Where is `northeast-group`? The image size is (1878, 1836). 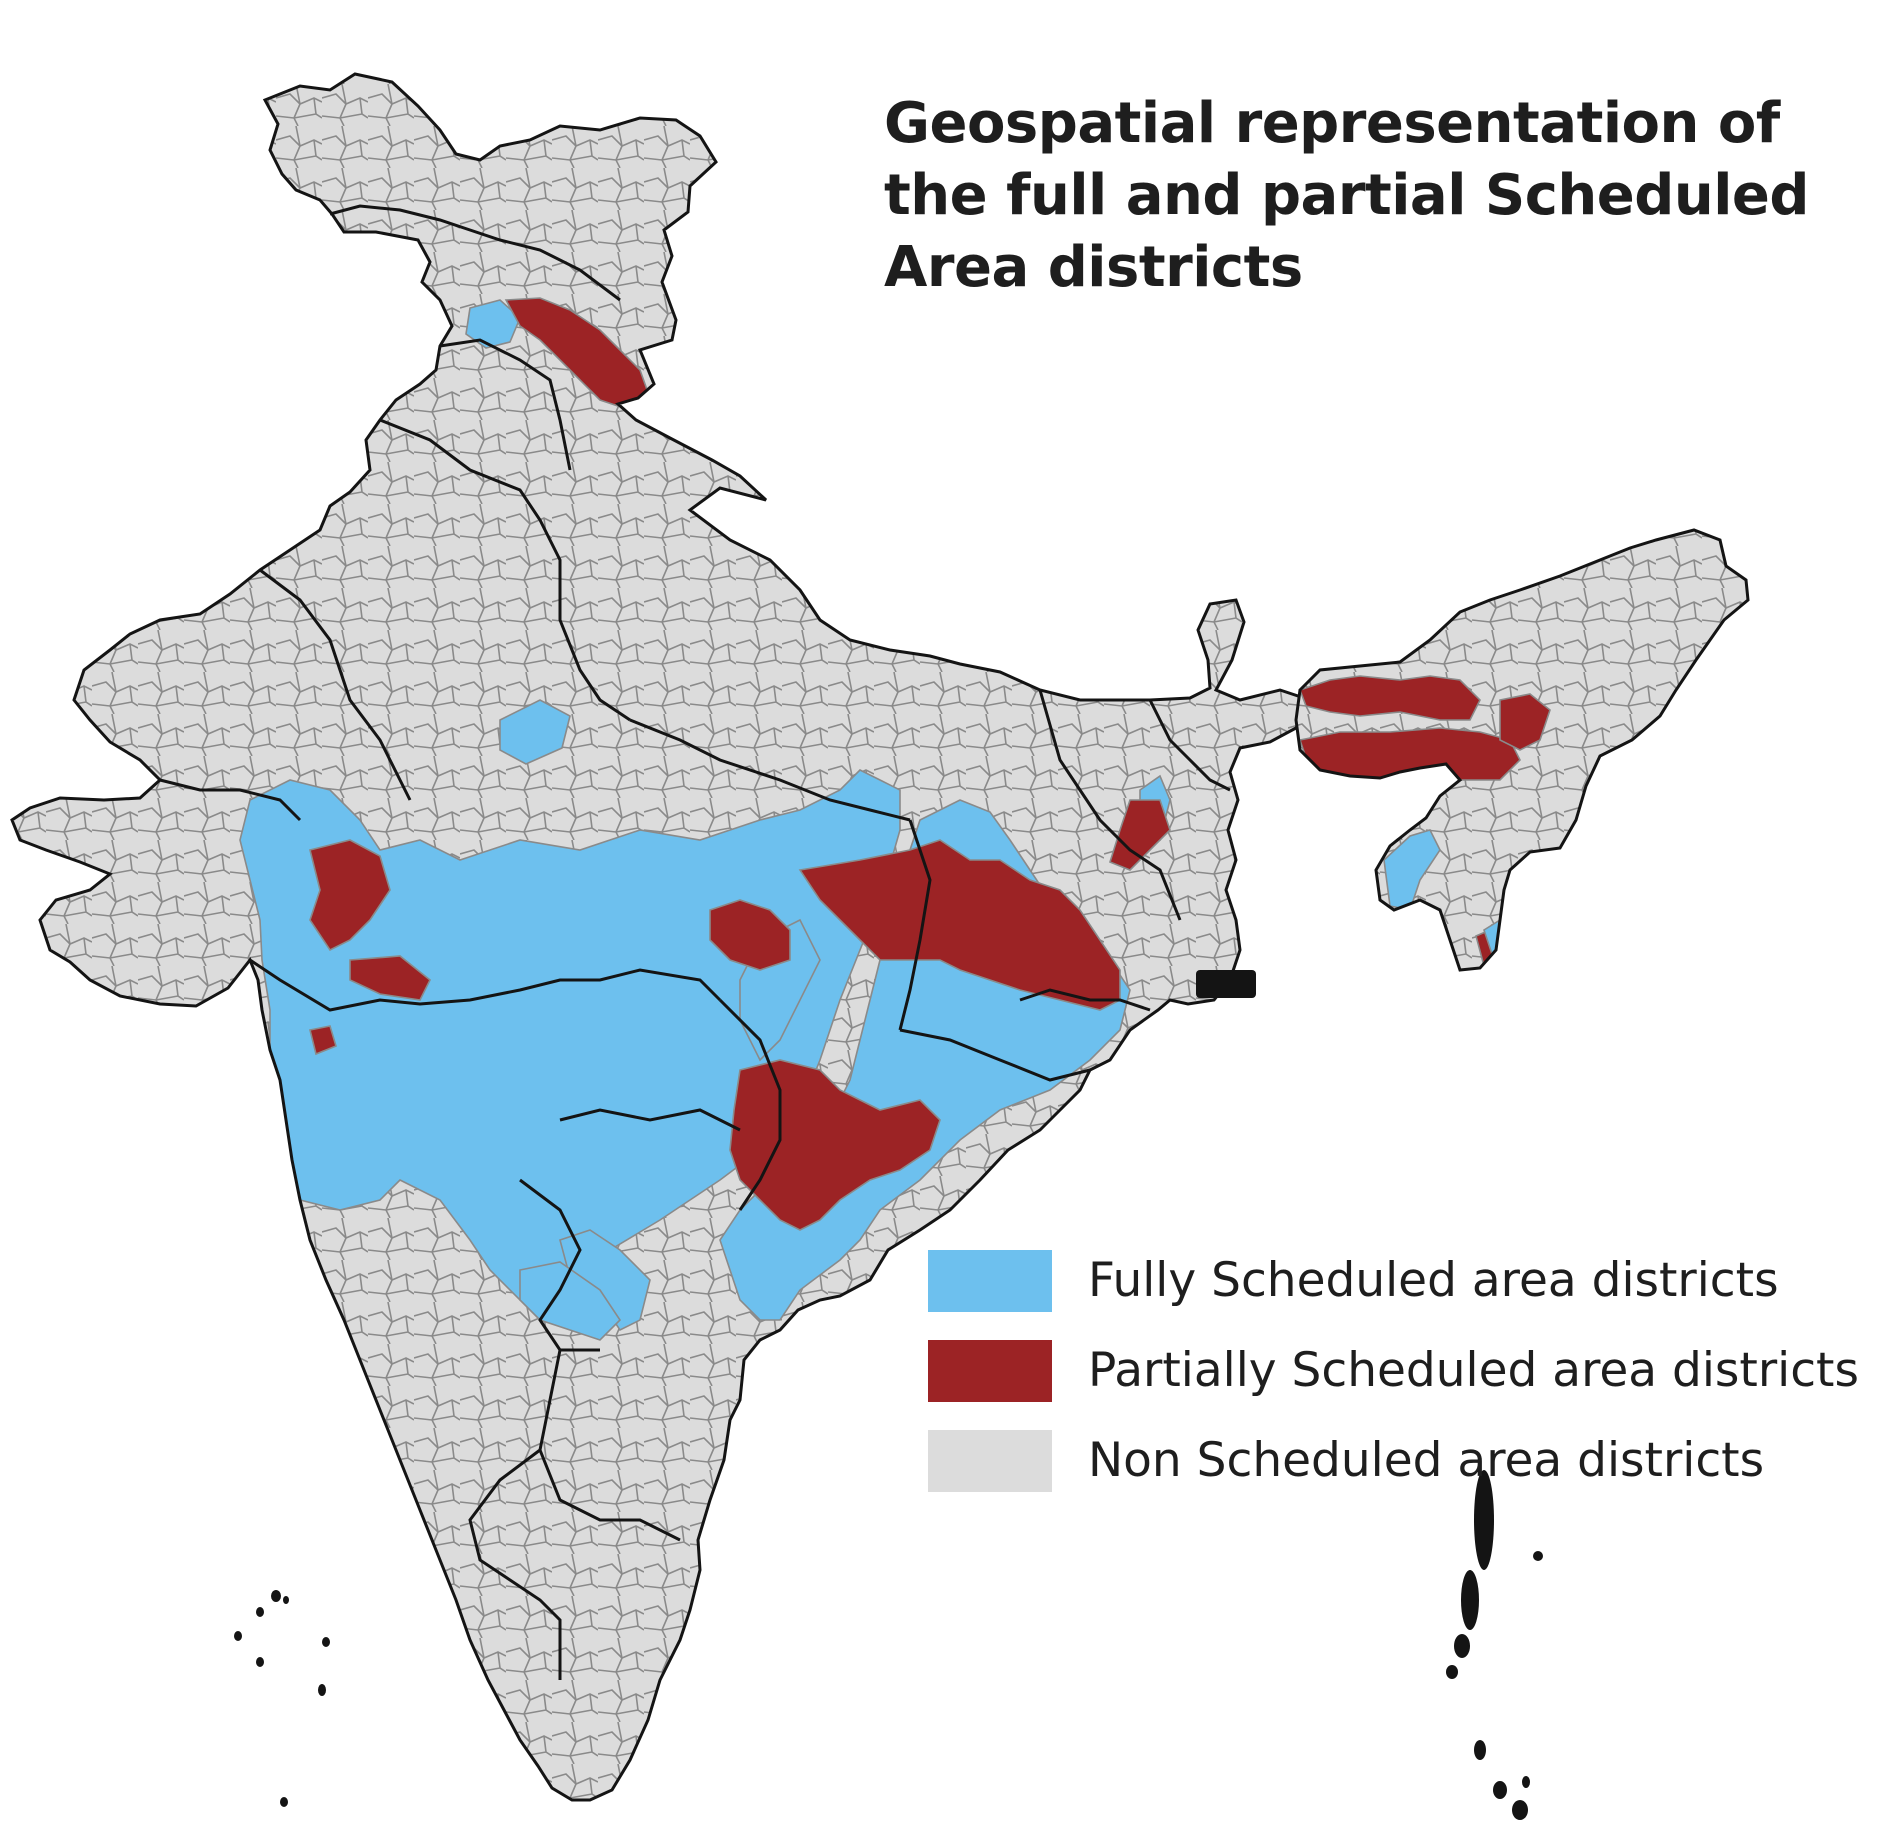 northeast-group is located at coordinates (1522, 750).